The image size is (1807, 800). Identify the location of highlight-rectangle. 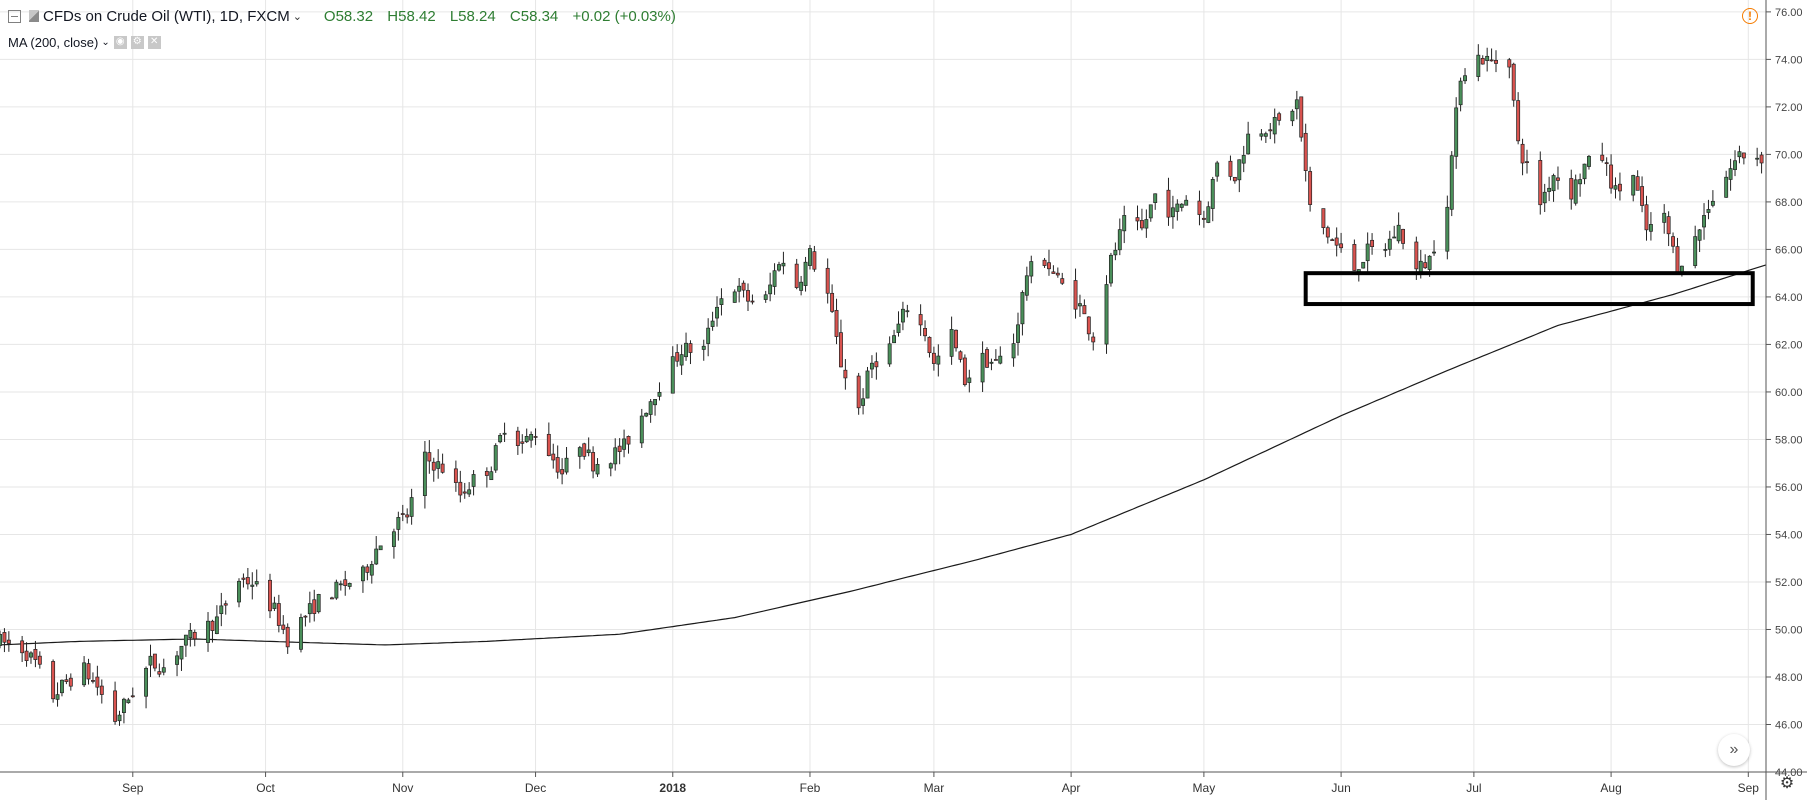
(1529, 289).